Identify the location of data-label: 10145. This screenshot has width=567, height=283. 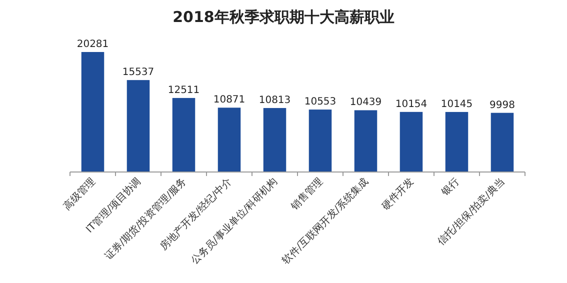
(456, 104).